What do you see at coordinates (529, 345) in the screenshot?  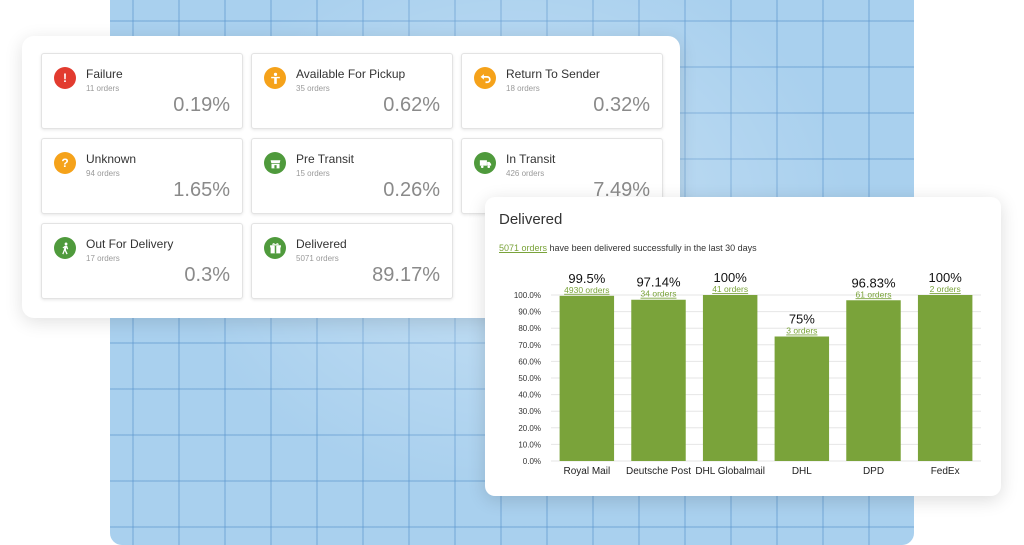 I see `y-tick-label: 70.0%` at bounding box center [529, 345].